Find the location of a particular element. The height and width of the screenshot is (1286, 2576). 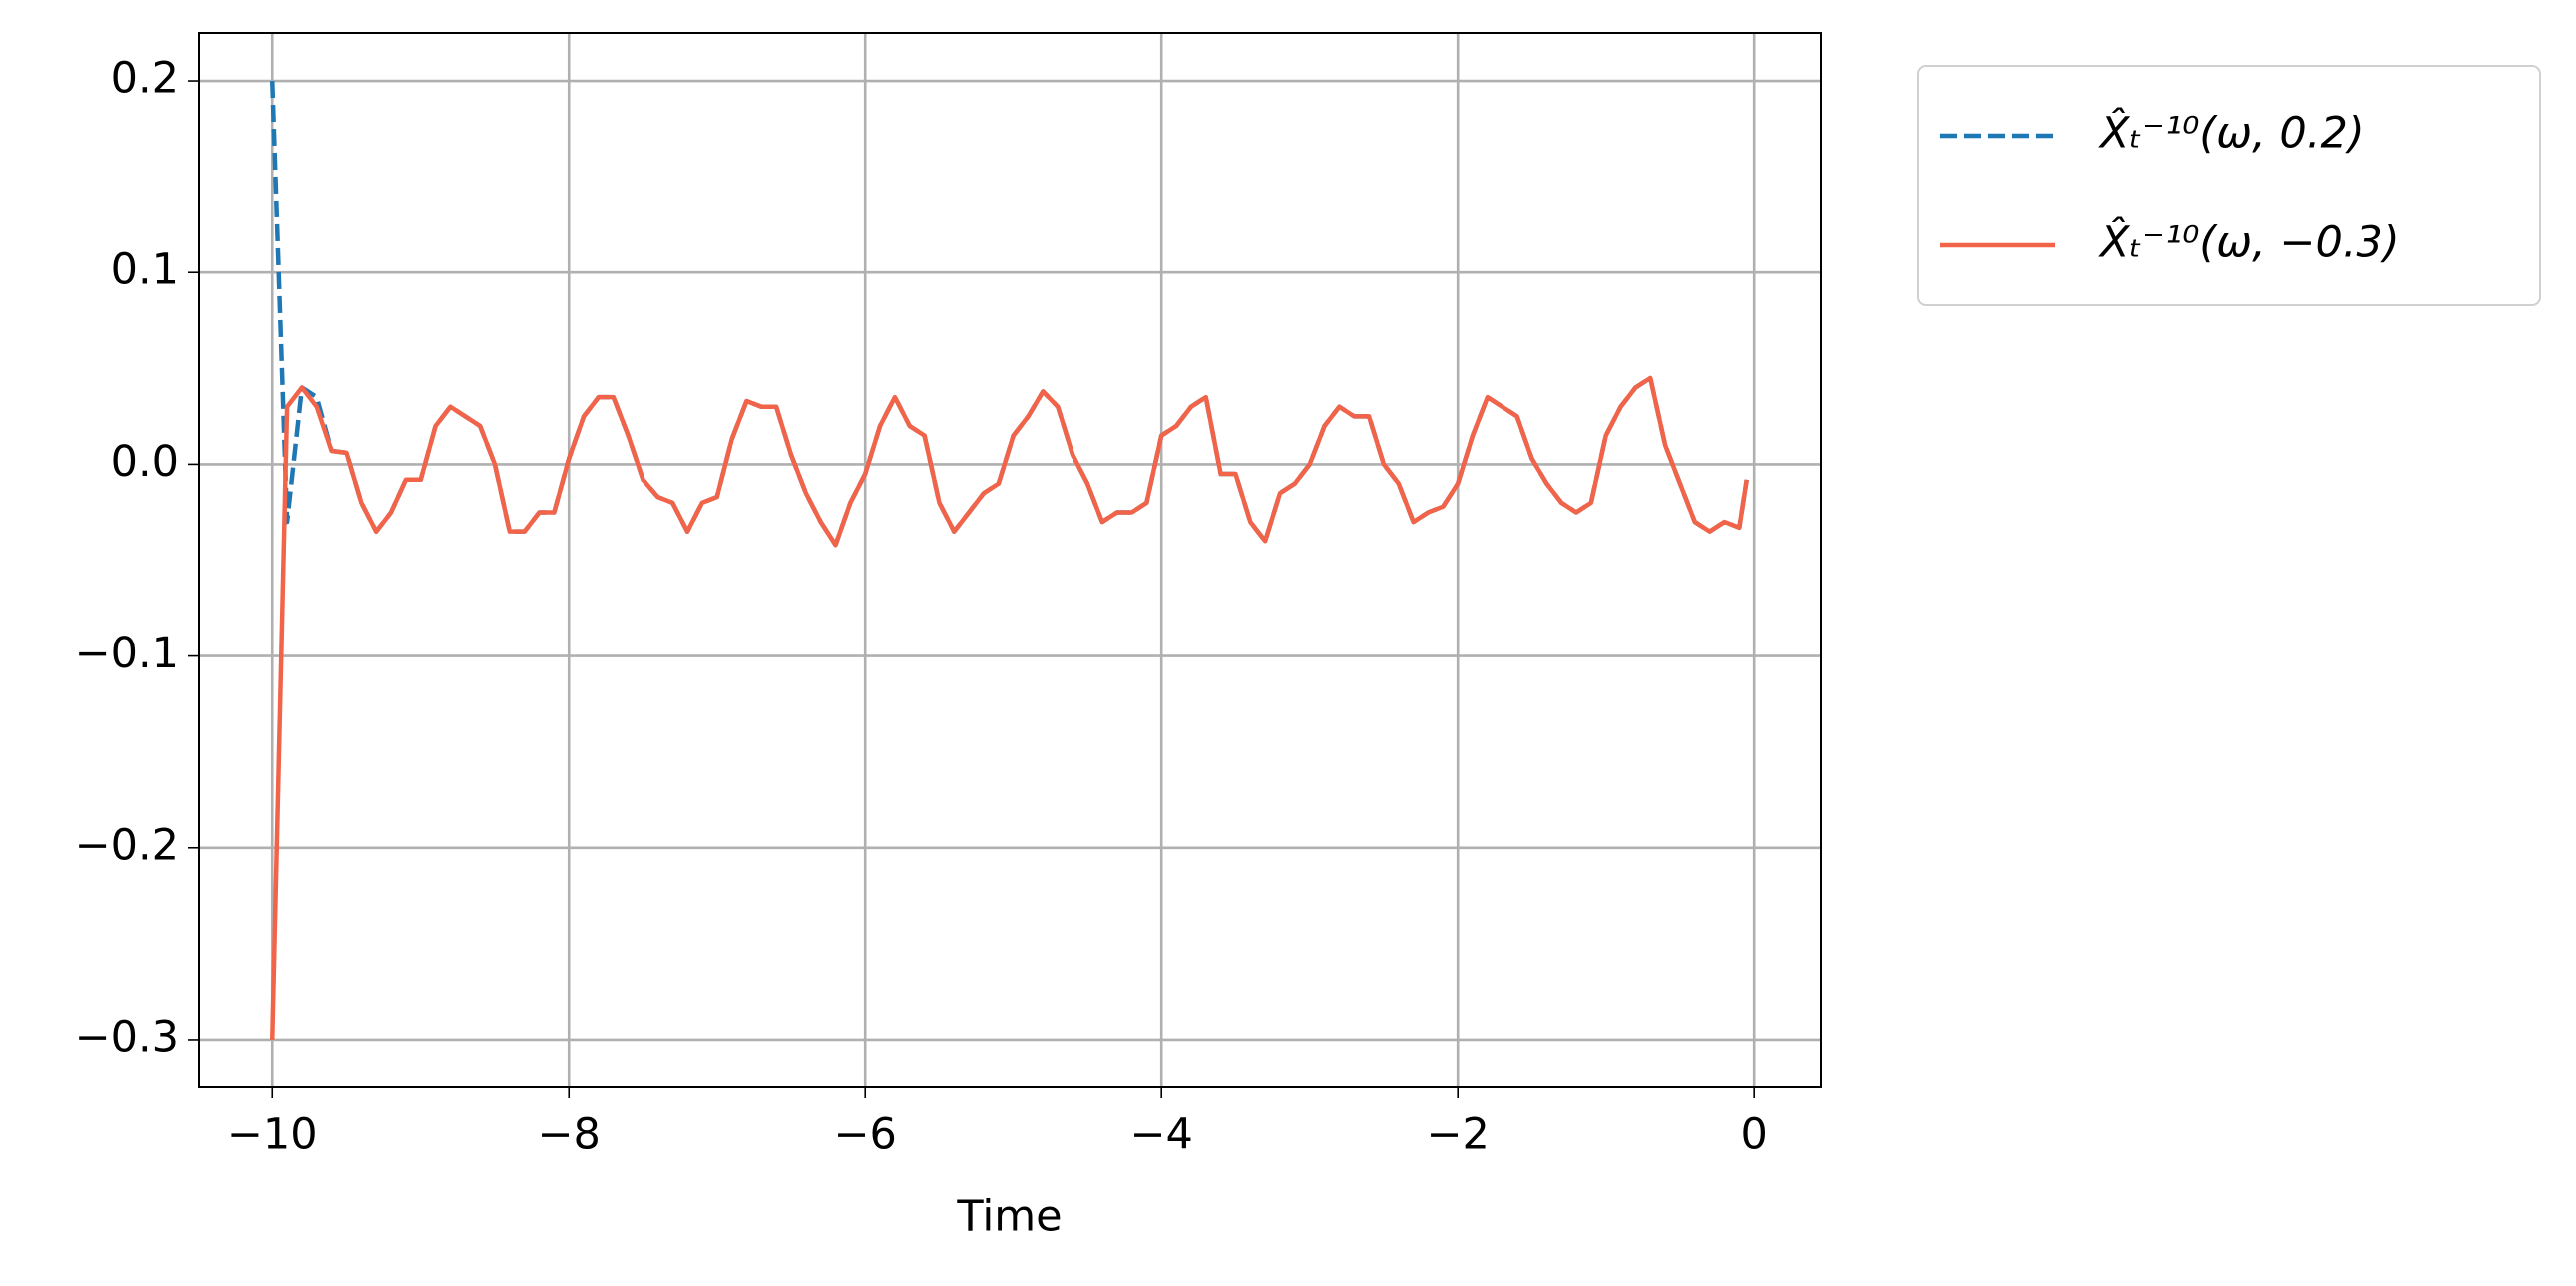

x-axis-label: Time is located at coordinates (1009, 1217).